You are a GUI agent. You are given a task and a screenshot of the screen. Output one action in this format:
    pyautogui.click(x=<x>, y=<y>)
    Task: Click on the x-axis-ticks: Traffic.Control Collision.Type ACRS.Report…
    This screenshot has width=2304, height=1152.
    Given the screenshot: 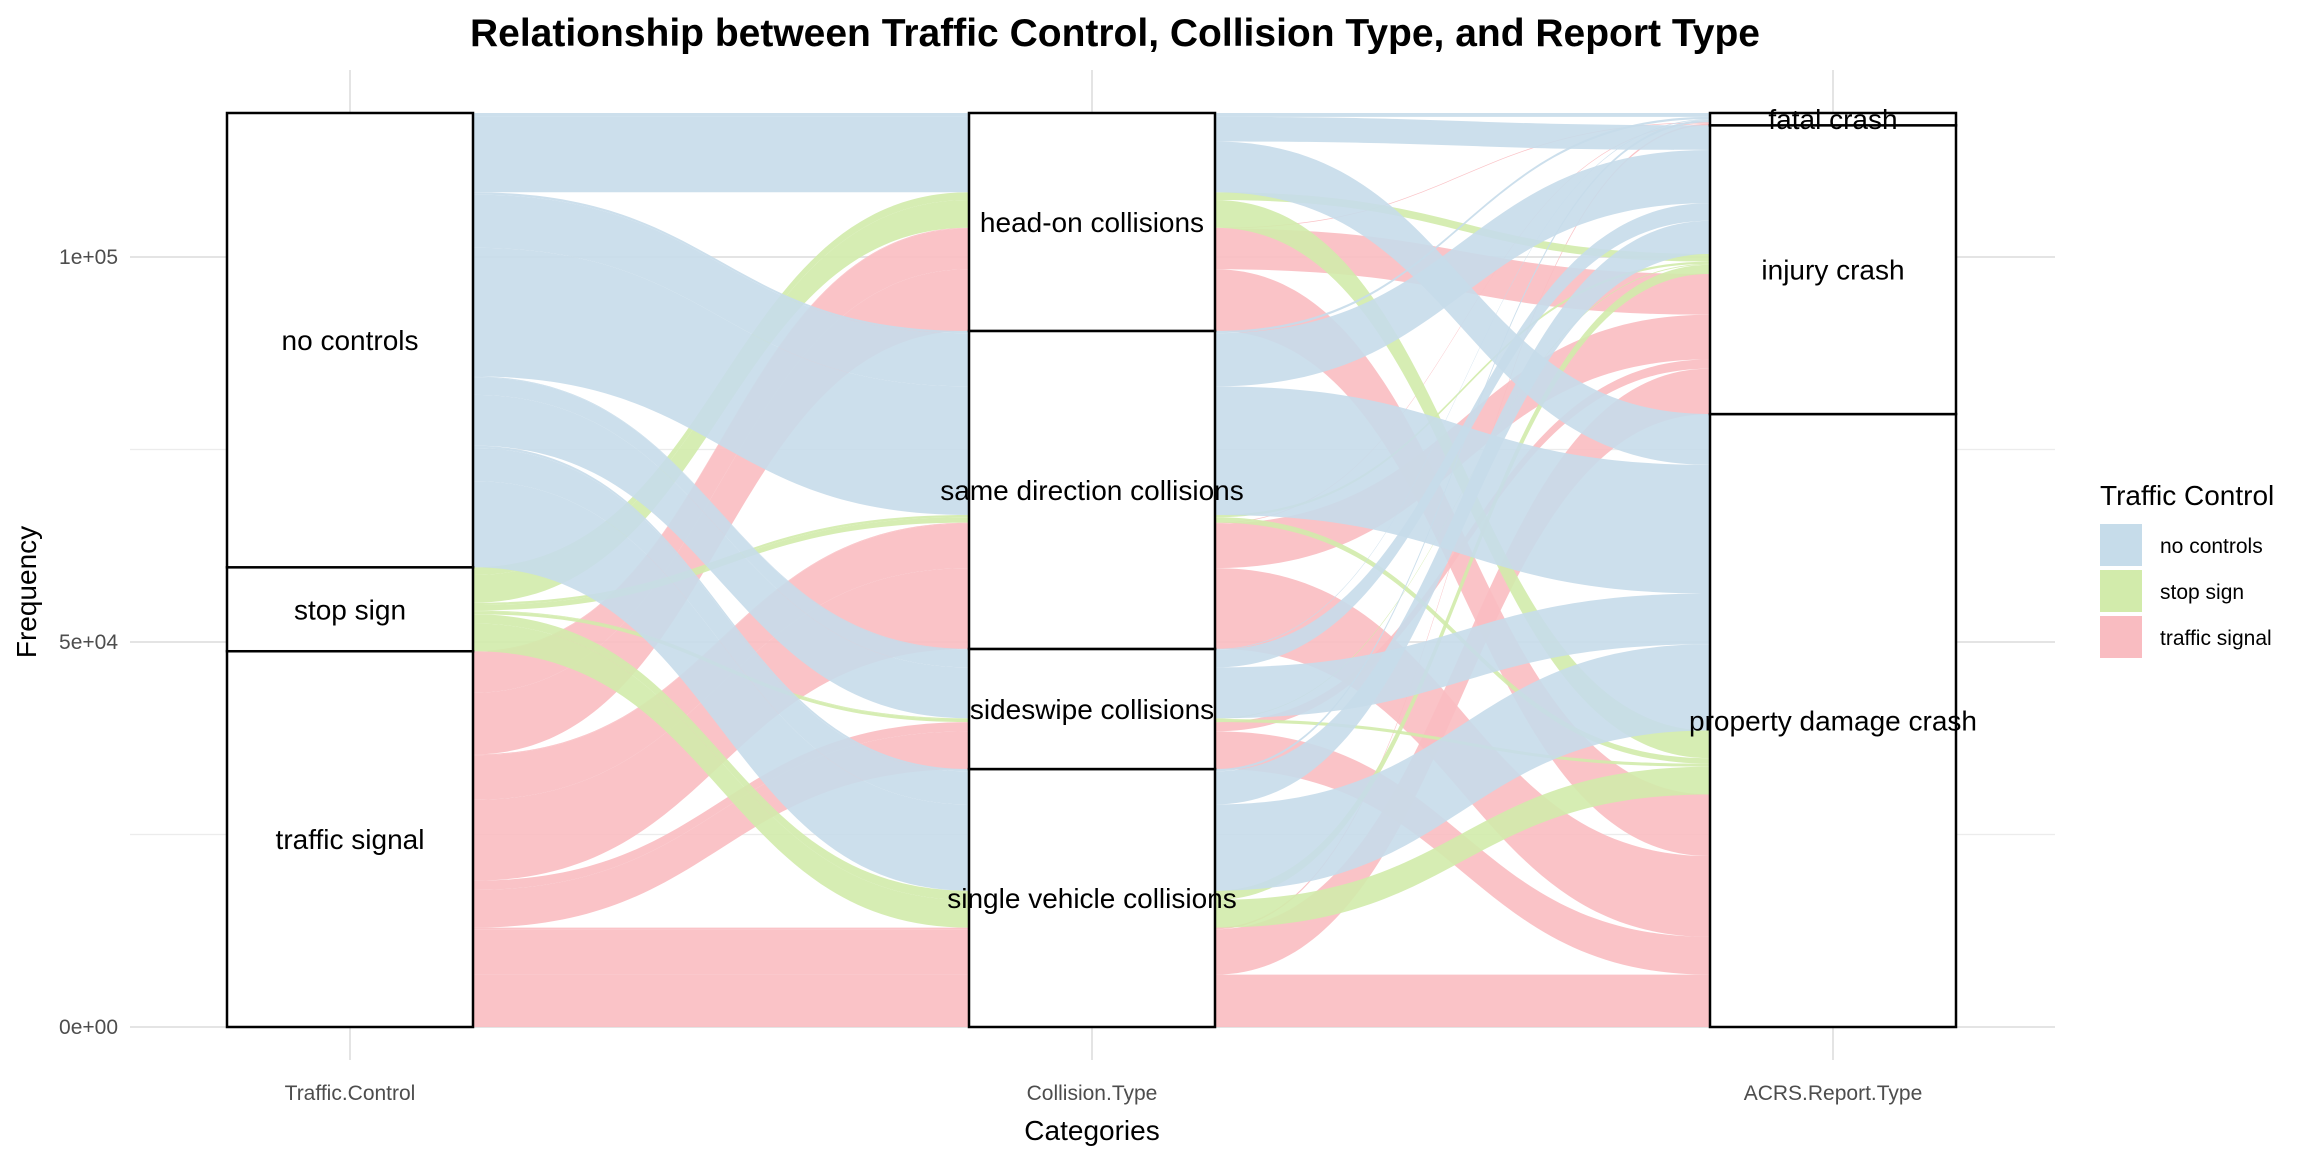 What is the action you would take?
    pyautogui.click(x=1104, y=1093)
    